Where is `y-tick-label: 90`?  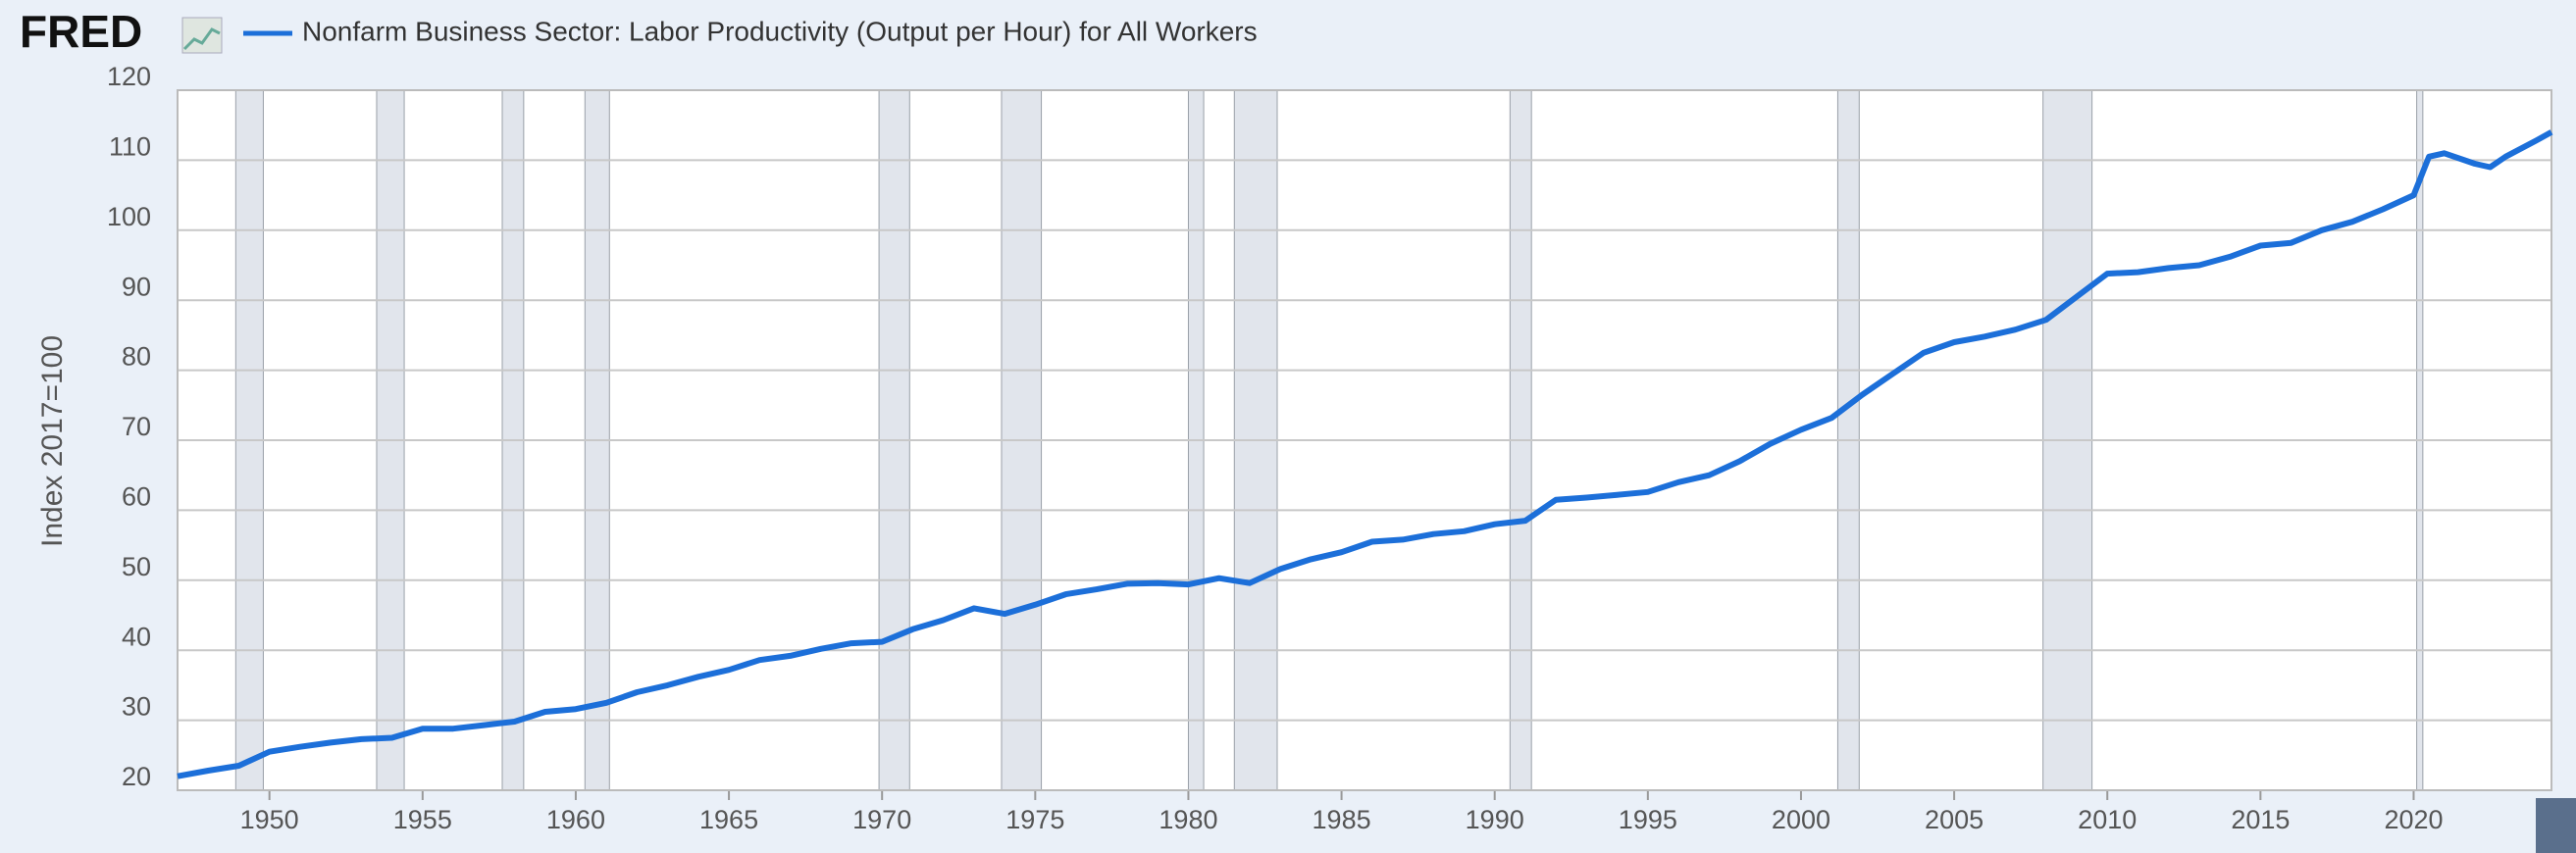
y-tick-label: 90 is located at coordinates (136, 286).